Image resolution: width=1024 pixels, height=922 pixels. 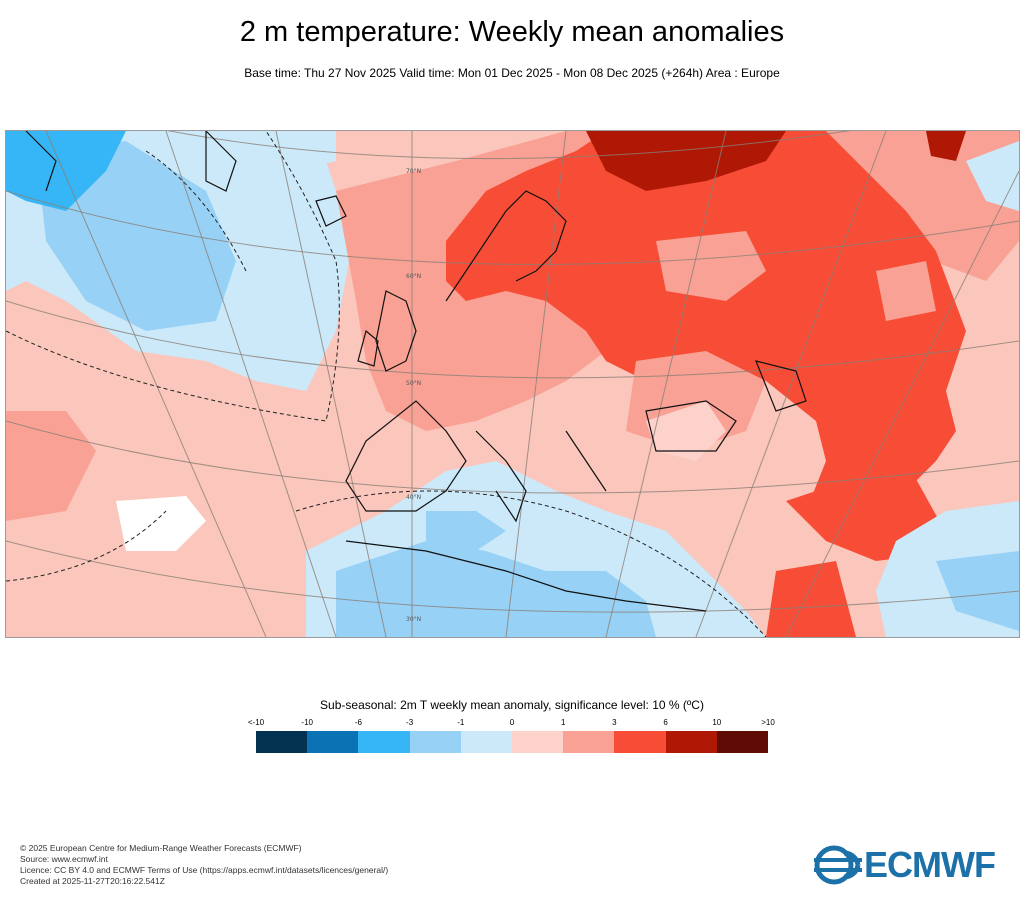 What do you see at coordinates (461, 722) in the screenshot?
I see `tick-label: -1` at bounding box center [461, 722].